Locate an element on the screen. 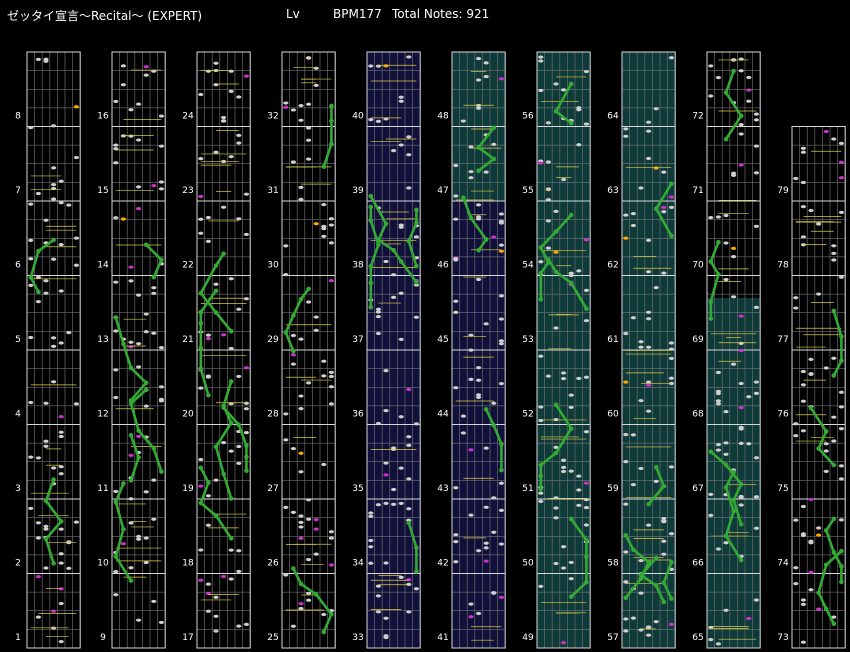 The height and width of the screenshot is (652, 850). measure-number: 72 is located at coordinates (697, 117).